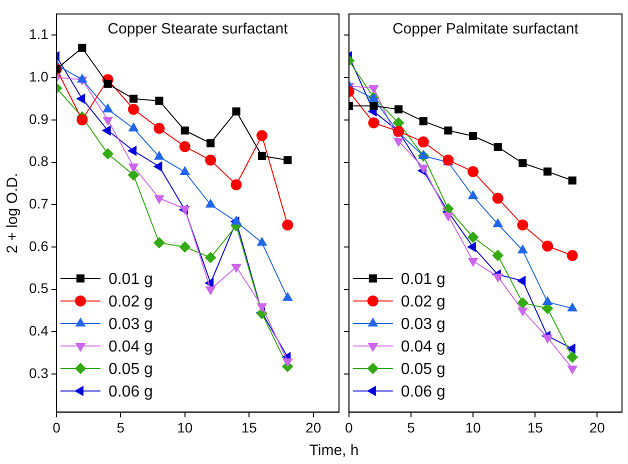 The width and height of the screenshot is (628, 464). I want to click on y-tick-label: 0.7, so click(38, 203).